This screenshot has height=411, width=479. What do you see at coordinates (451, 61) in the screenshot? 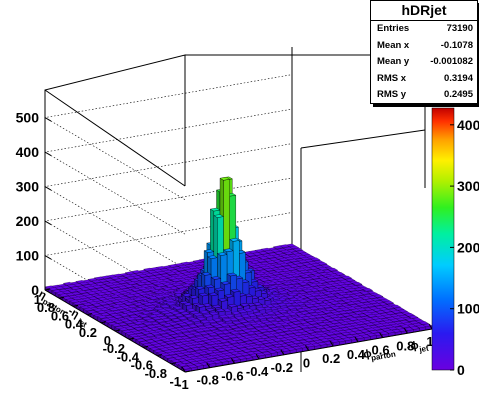
I see `stats-value: -0.001082` at bounding box center [451, 61].